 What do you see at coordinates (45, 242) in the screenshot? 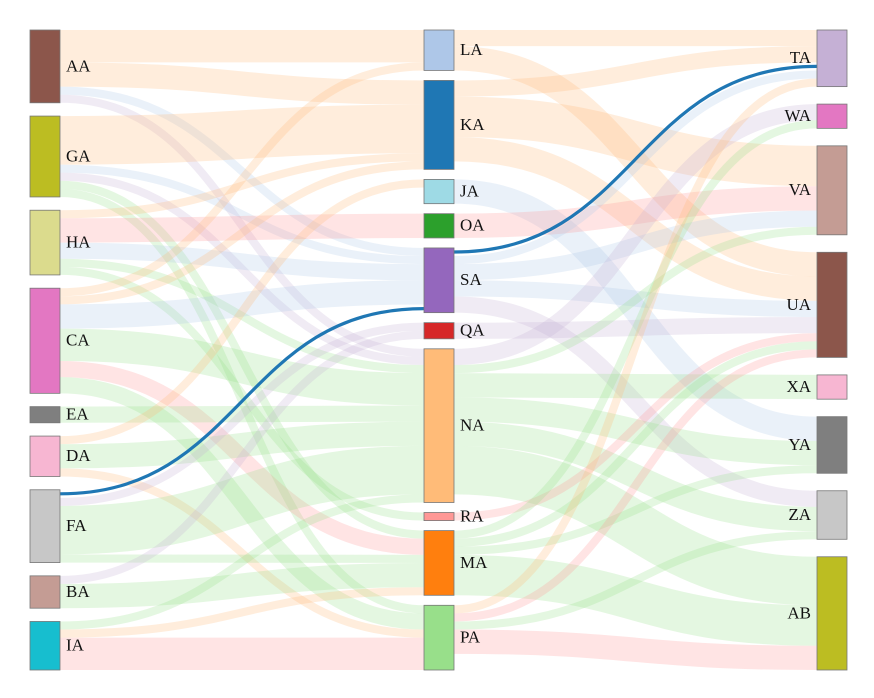
I see `node-HA` at bounding box center [45, 242].